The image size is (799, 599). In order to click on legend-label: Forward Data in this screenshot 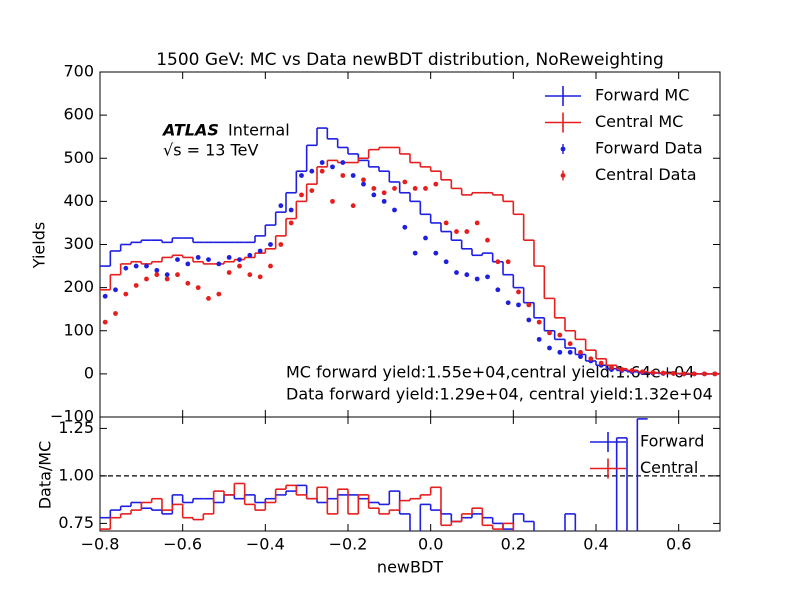, I will do `click(649, 148)`.